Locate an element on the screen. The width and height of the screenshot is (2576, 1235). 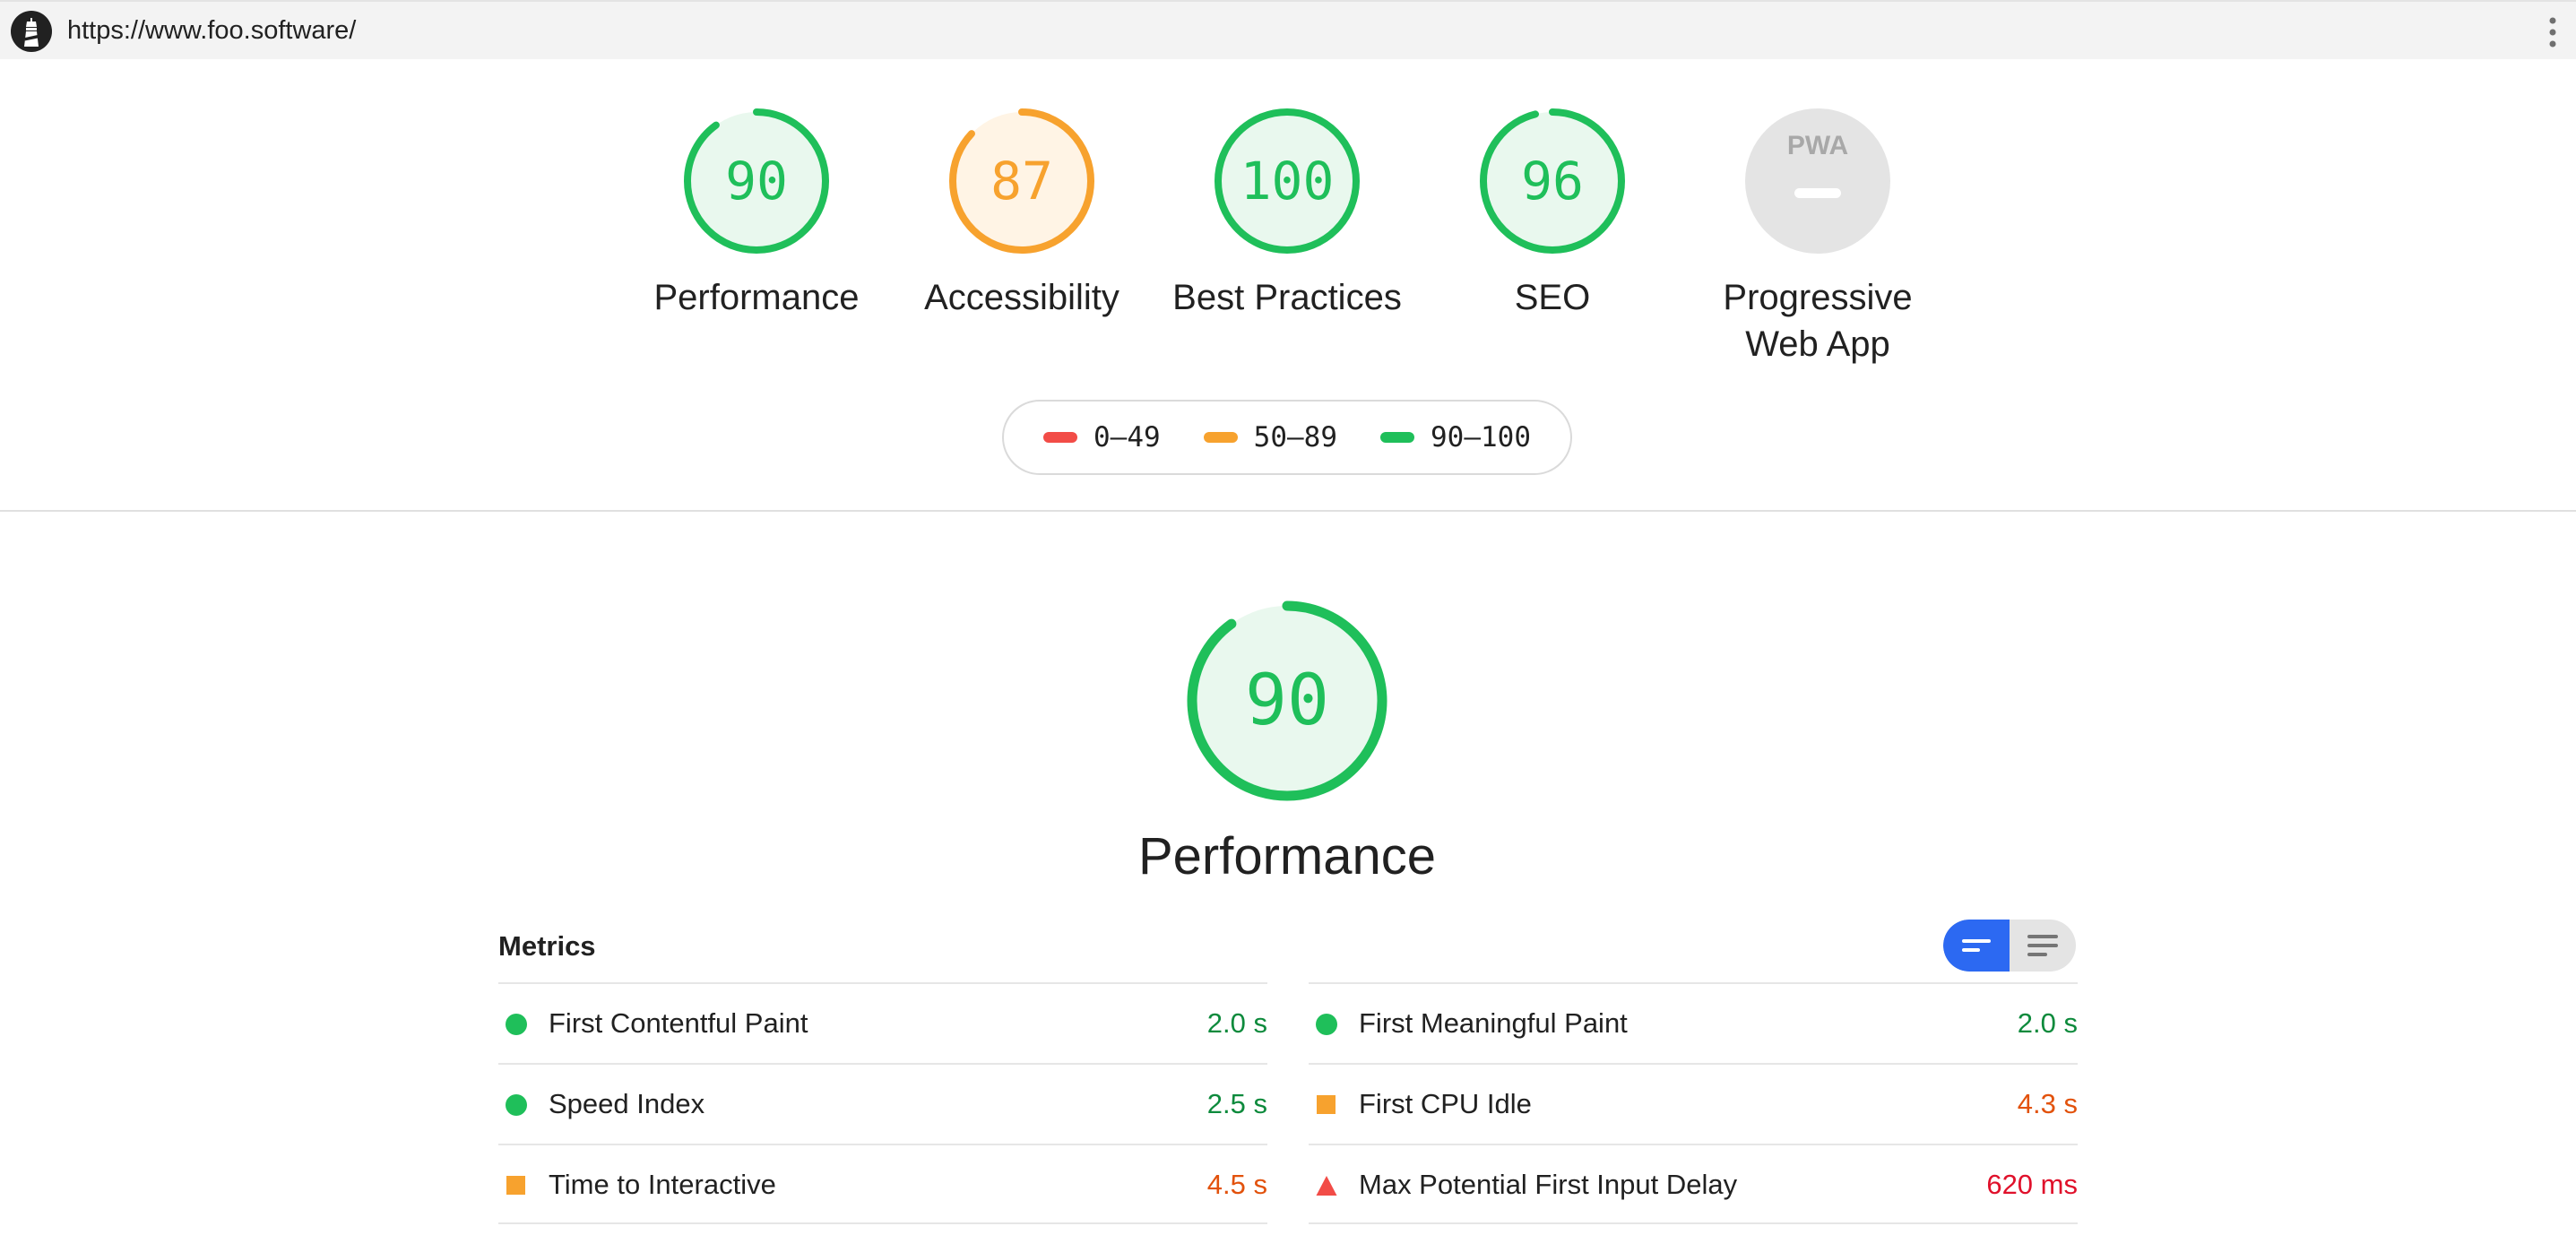
score-ring: 96 is located at coordinates (1552, 181).